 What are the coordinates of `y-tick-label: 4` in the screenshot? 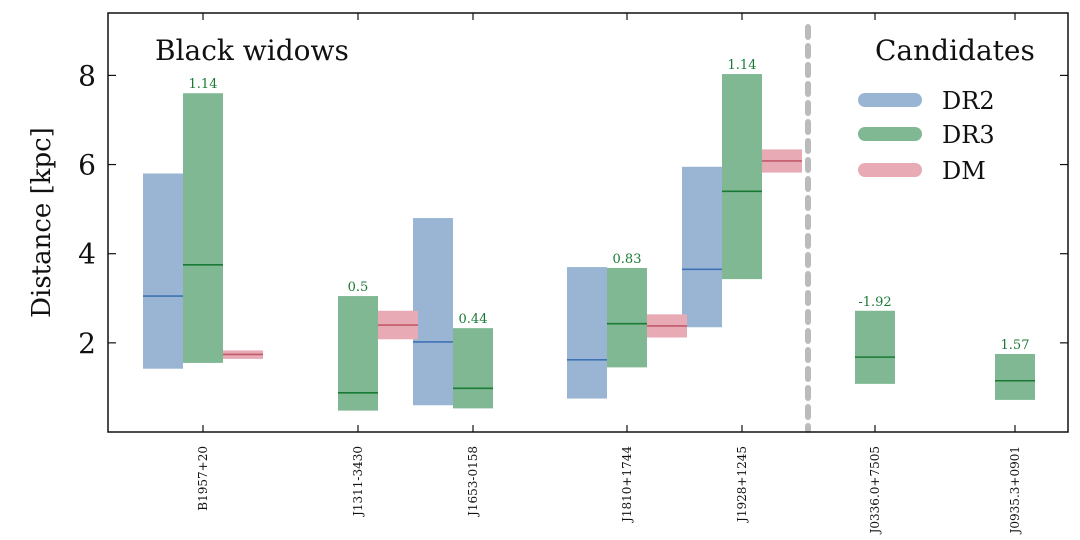 It's located at (87, 254).